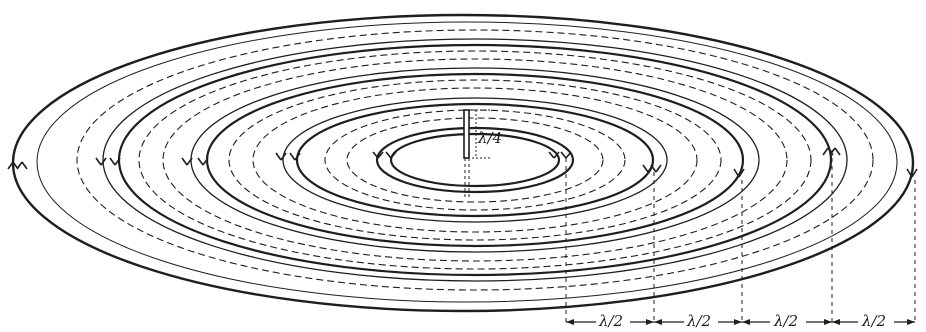 Image resolution: width=926 pixels, height=332 pixels. I want to click on half-wavelength-label-2: λ/2, so click(698, 321).